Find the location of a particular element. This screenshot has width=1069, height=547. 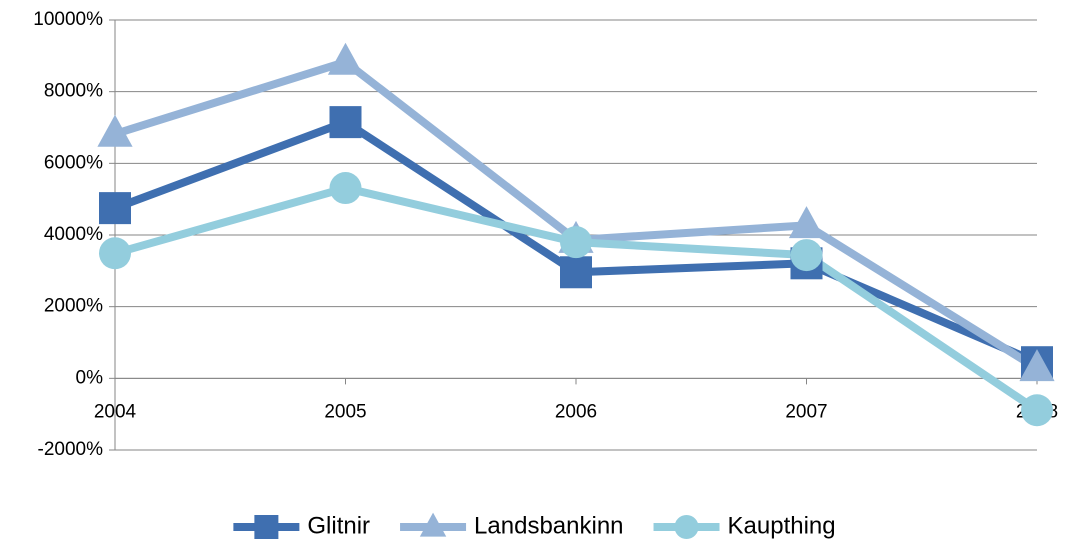

legend-label: Landsbankinn is located at coordinates (548, 525).